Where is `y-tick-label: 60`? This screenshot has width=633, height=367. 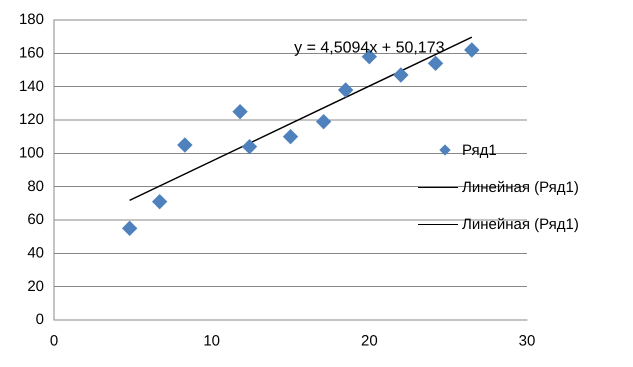
y-tick-label: 60 is located at coordinates (35, 219).